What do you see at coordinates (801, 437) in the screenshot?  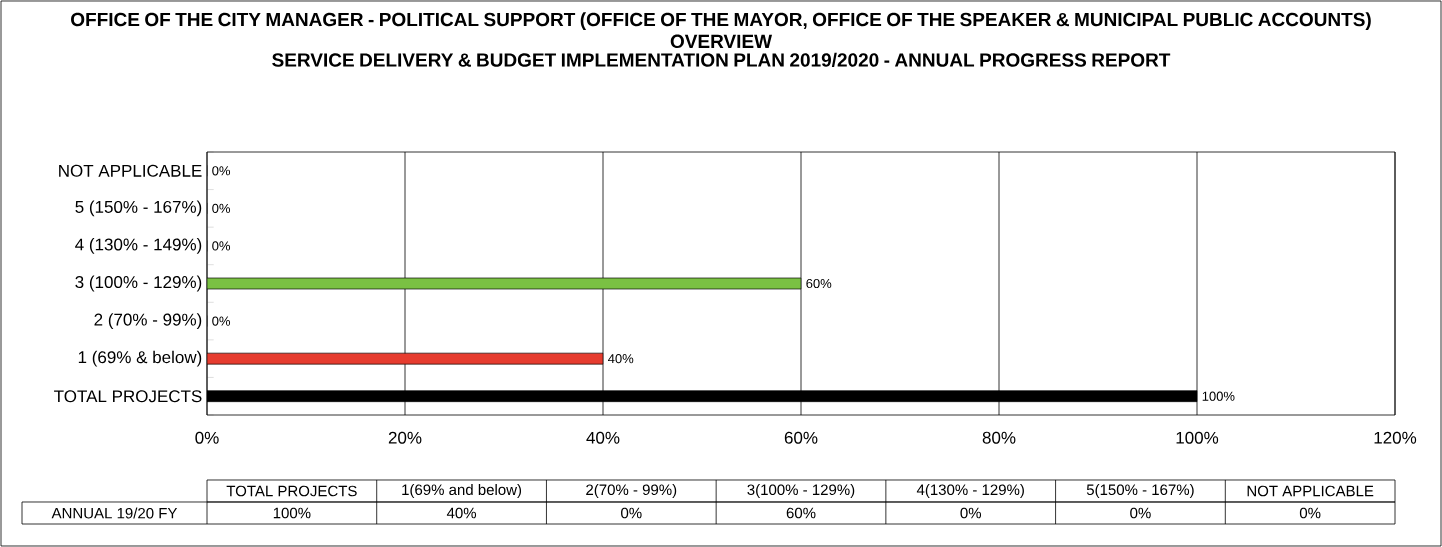 I see `x-tick-label: 60%` at bounding box center [801, 437].